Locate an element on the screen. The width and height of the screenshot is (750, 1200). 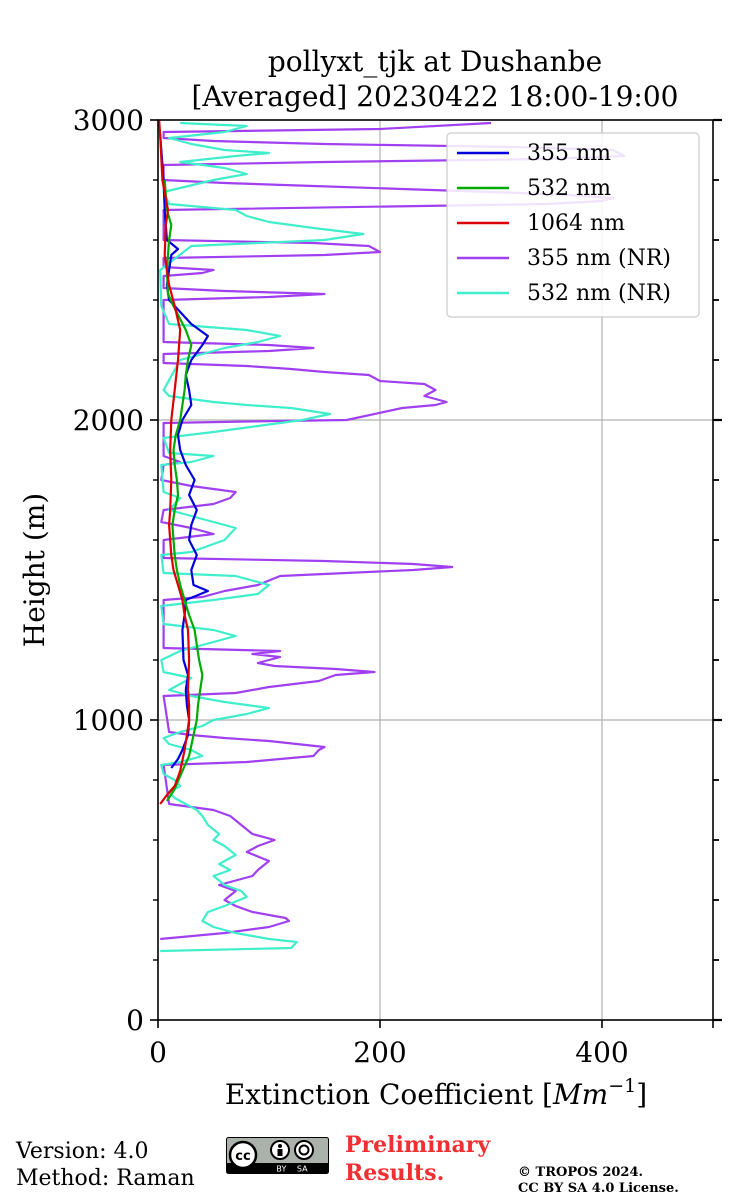
preliminary-line1: Preliminary is located at coordinates (418, 1145).